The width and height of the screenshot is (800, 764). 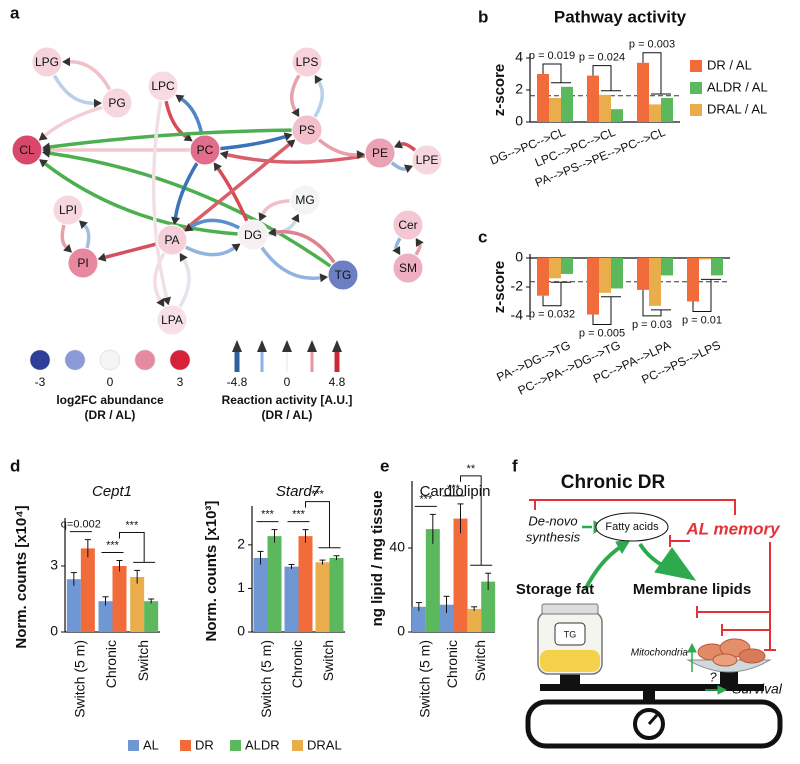 What do you see at coordinates (725, 660) in the screenshot?
I see `mitochondrion` at bounding box center [725, 660].